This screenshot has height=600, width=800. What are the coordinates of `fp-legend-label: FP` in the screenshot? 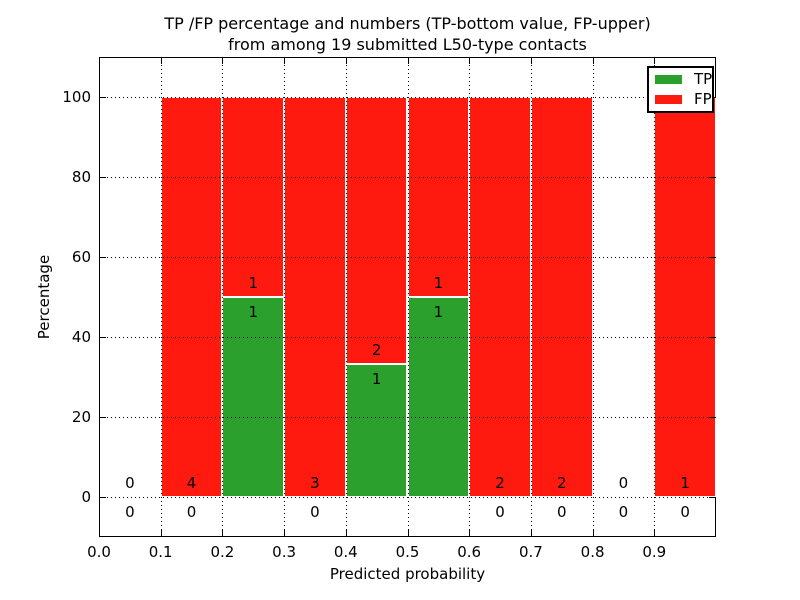 It's located at (703, 99).